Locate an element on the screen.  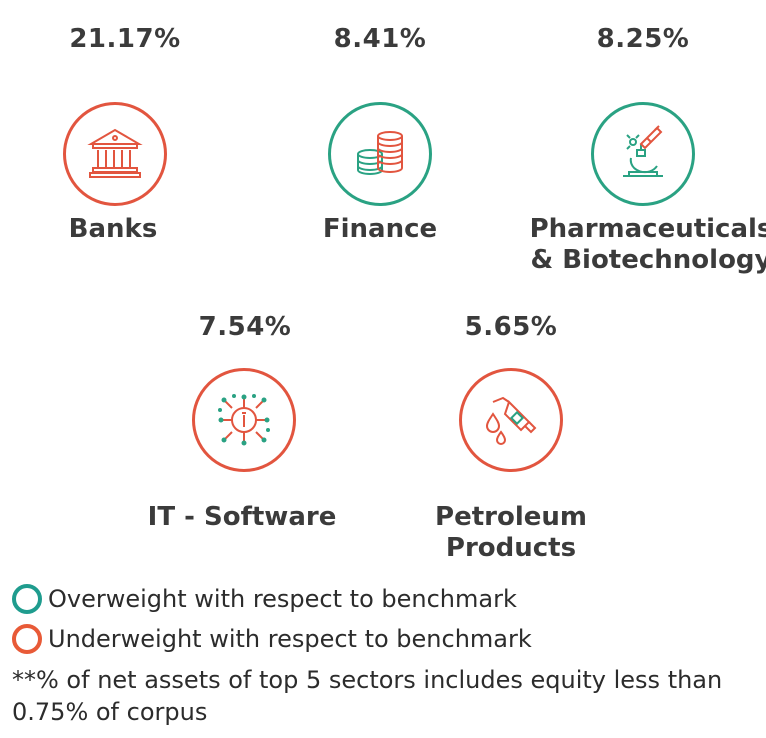
coins-icon is located at coordinates (380, 154).